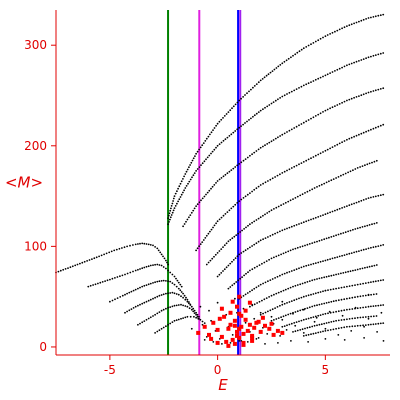 This screenshot has height=400, width=400. What do you see at coordinates (218, 370) in the screenshot?
I see `x-tick-label: 0` at bounding box center [218, 370].